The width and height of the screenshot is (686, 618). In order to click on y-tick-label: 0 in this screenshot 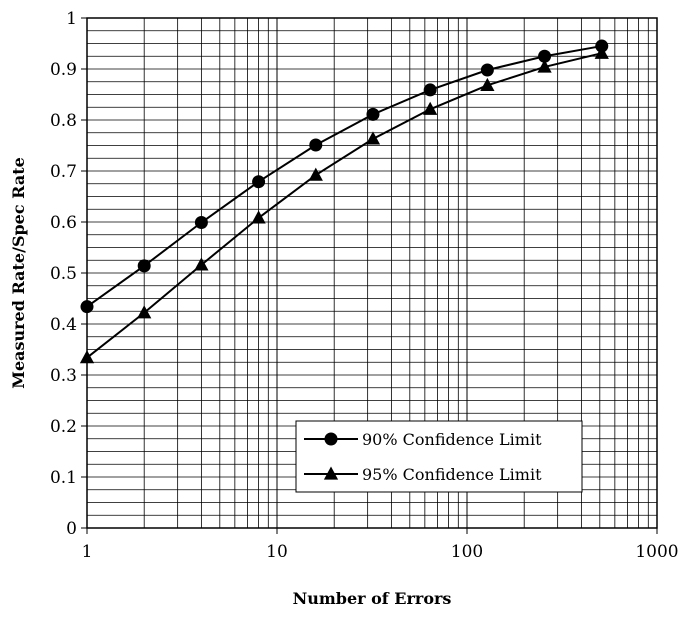, I will do `click(71, 529)`.